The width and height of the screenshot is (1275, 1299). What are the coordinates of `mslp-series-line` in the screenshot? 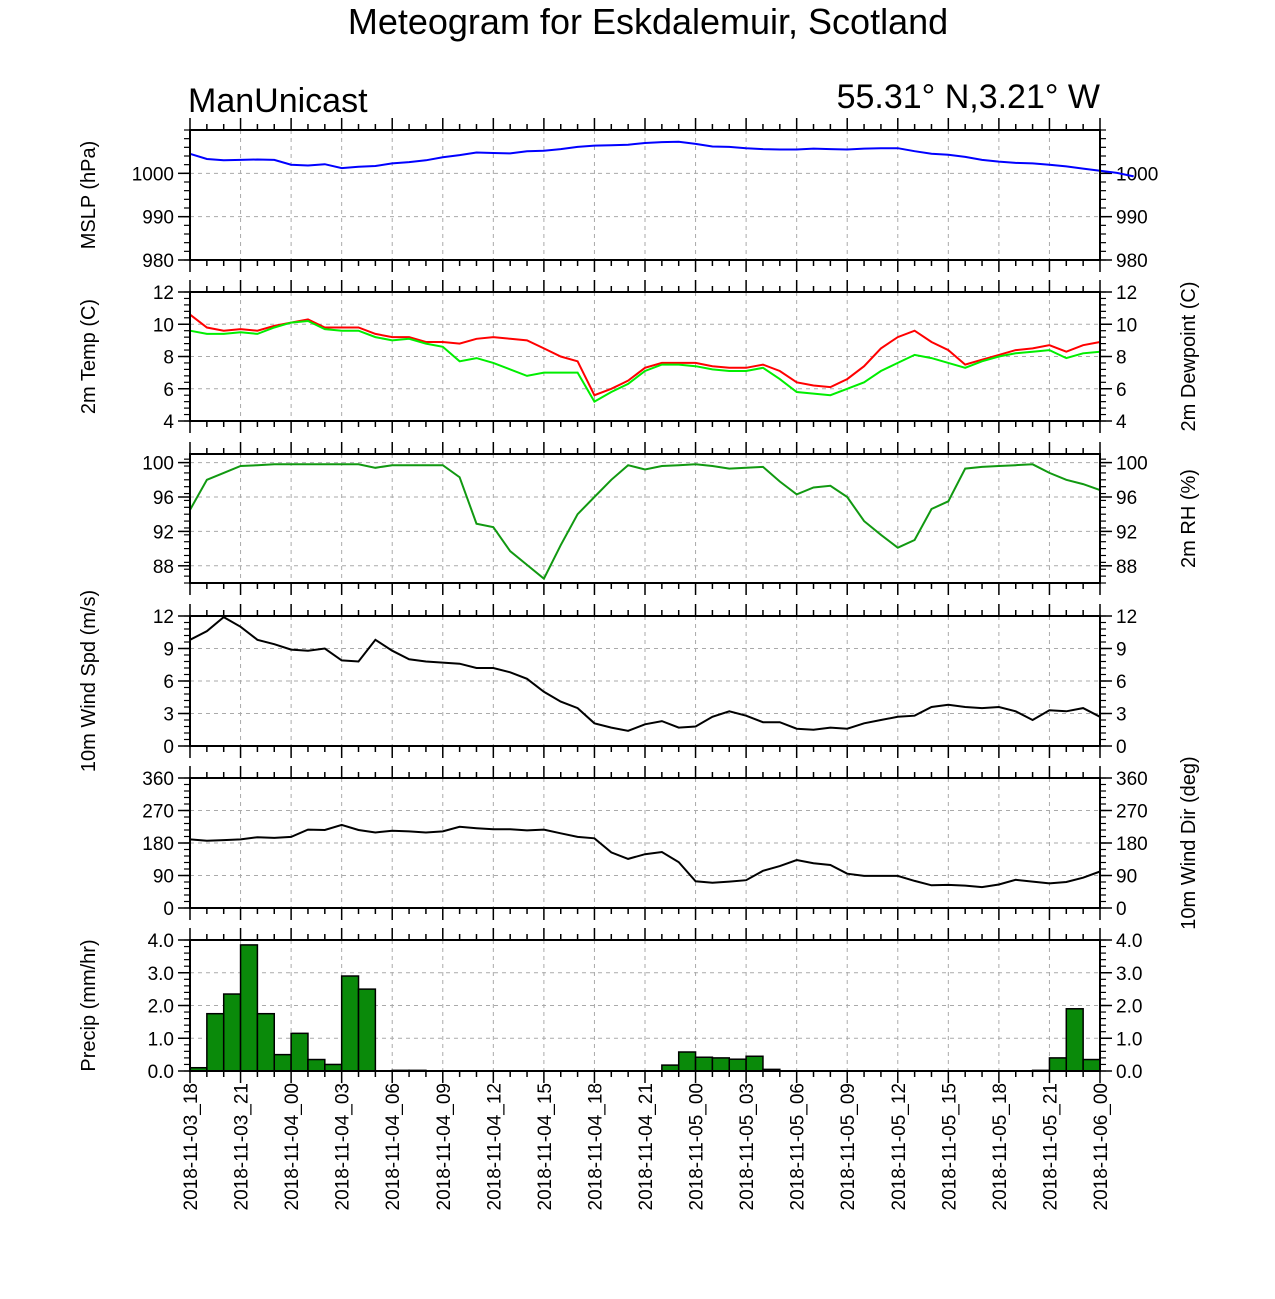 It's located at (661, 159).